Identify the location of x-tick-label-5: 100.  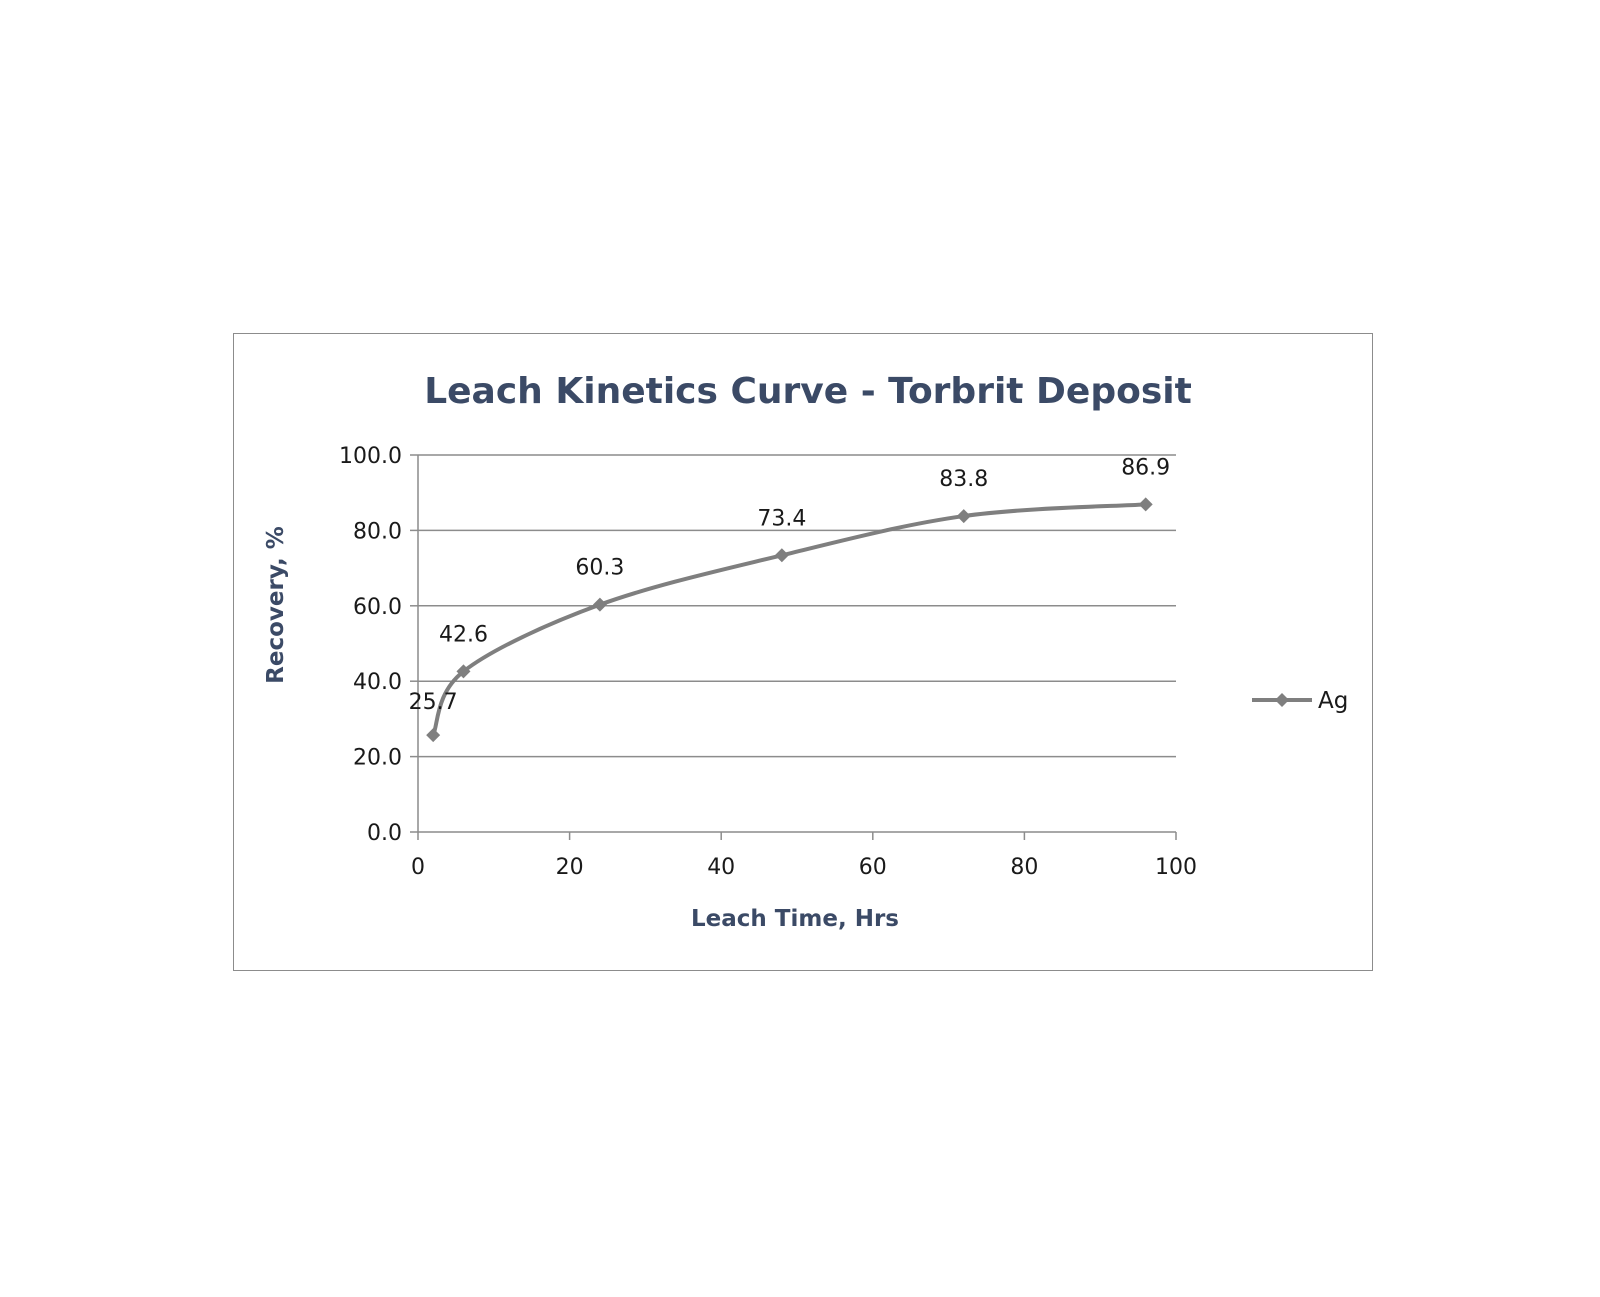
(1176, 867).